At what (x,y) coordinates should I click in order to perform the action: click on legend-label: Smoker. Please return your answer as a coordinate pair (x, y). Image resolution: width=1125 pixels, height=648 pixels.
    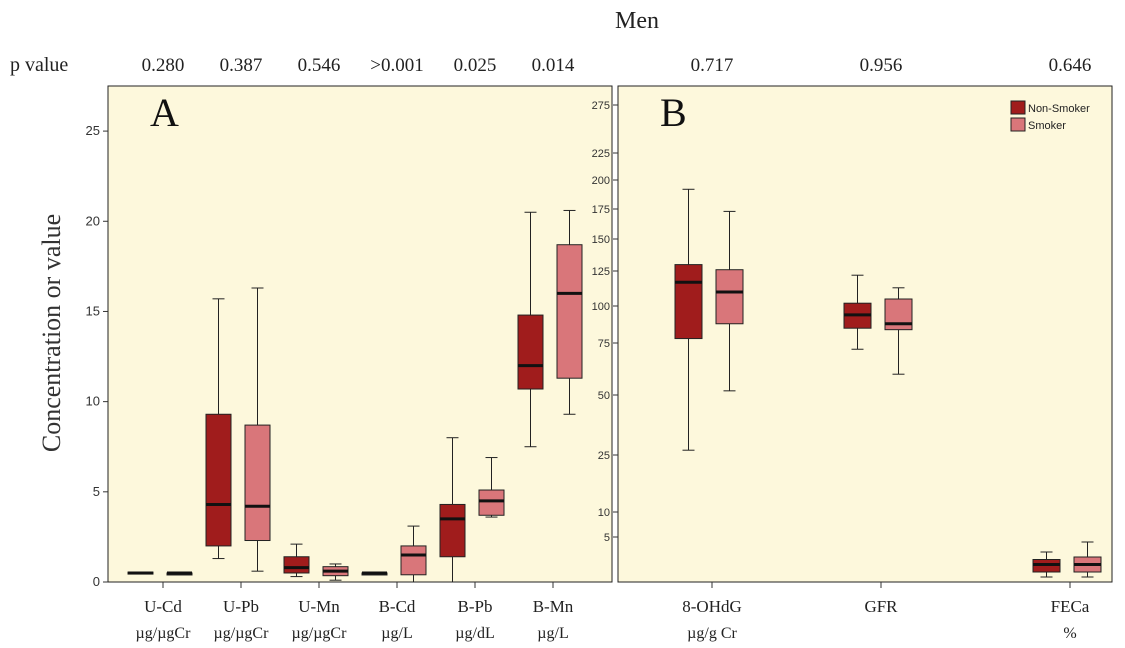
    Looking at the image, I should click on (1047, 126).